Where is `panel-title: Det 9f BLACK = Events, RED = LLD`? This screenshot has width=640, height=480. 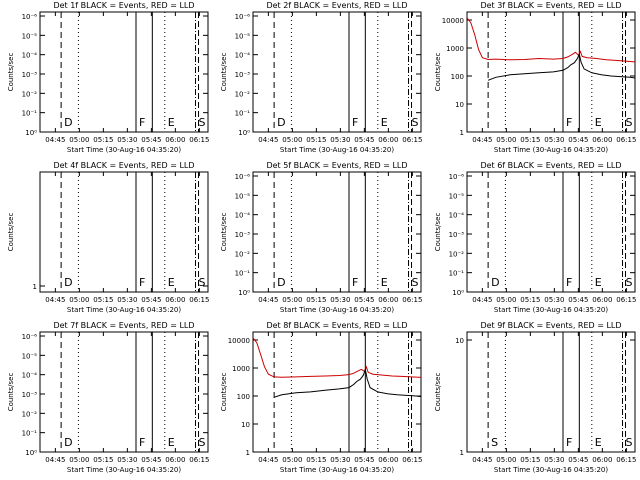 panel-title: Det 9f BLACK = Events, RED = LLD is located at coordinates (550, 325).